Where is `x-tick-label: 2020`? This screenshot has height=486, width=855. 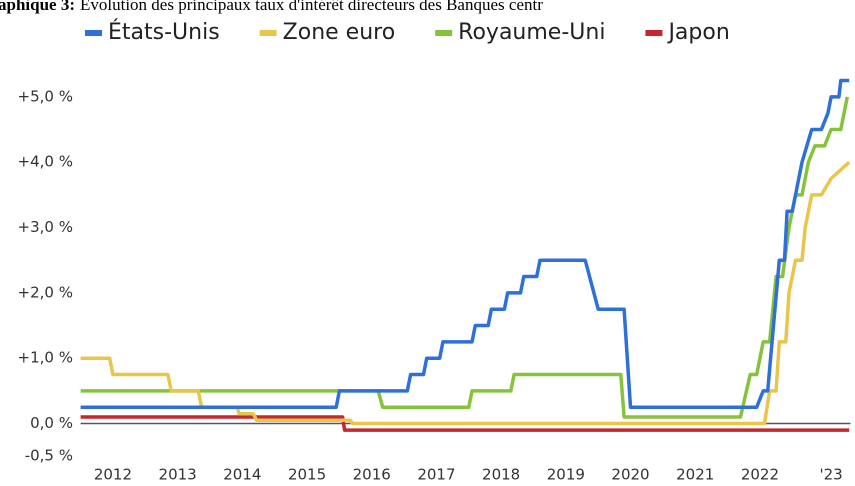
x-tick-label: 2020 is located at coordinates (630, 475).